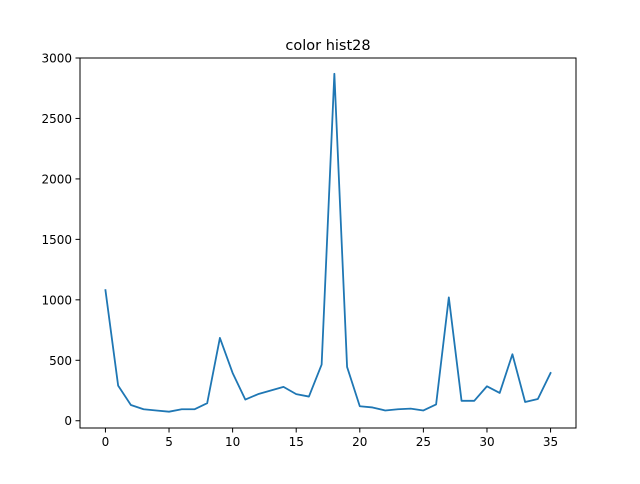 The image size is (640, 484). Describe the element at coordinates (232, 442) in the screenshot. I see `x-tick-label: 10` at that location.